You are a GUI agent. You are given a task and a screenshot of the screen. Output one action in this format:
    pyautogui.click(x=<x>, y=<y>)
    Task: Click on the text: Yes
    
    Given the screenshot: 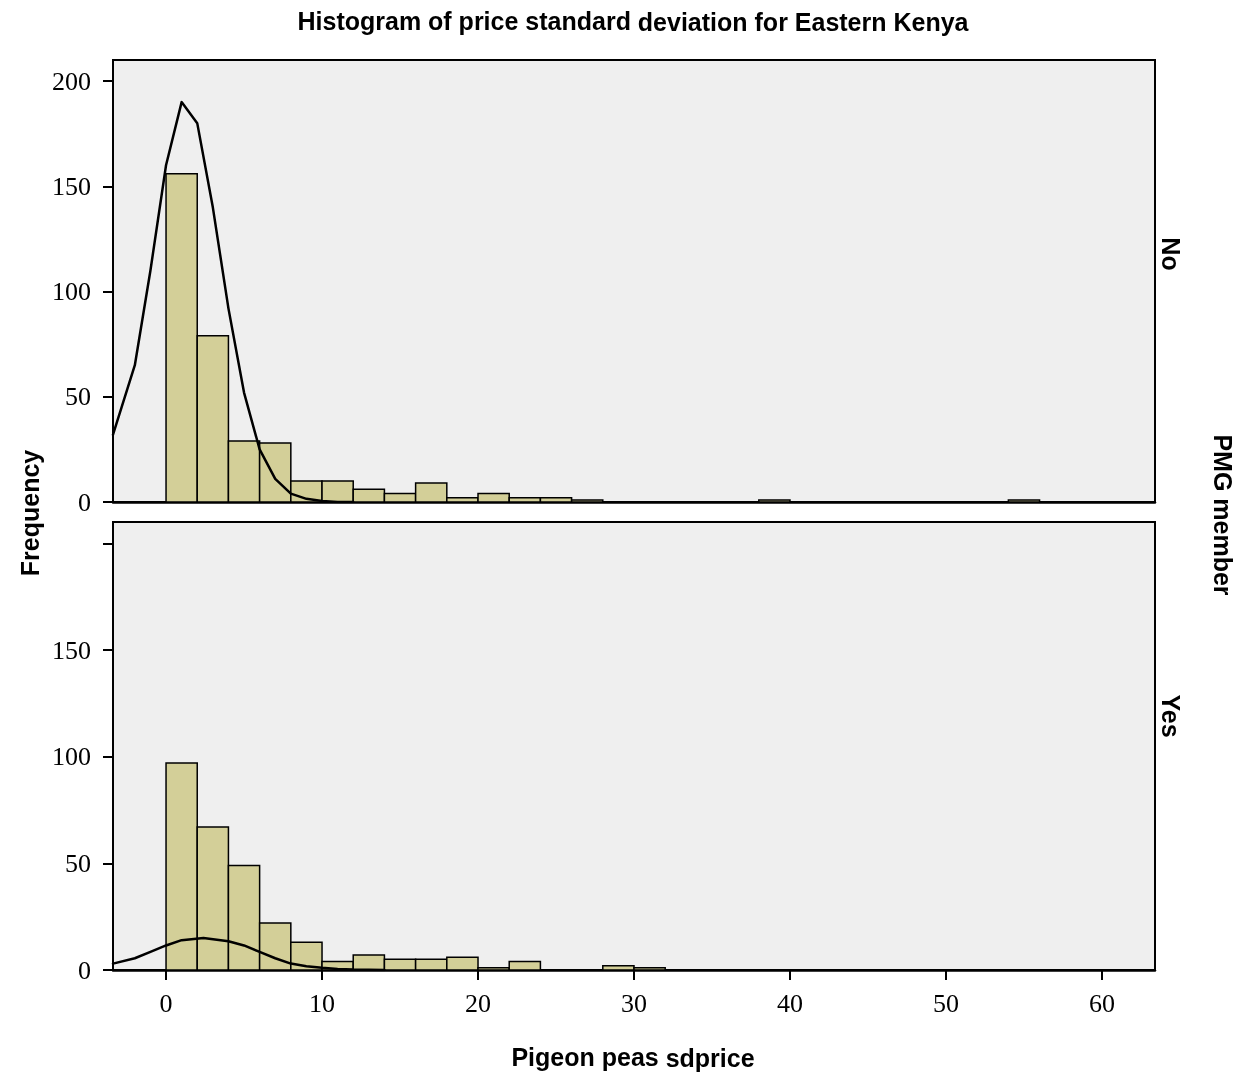 What is the action you would take?
    pyautogui.click(x=1170, y=716)
    